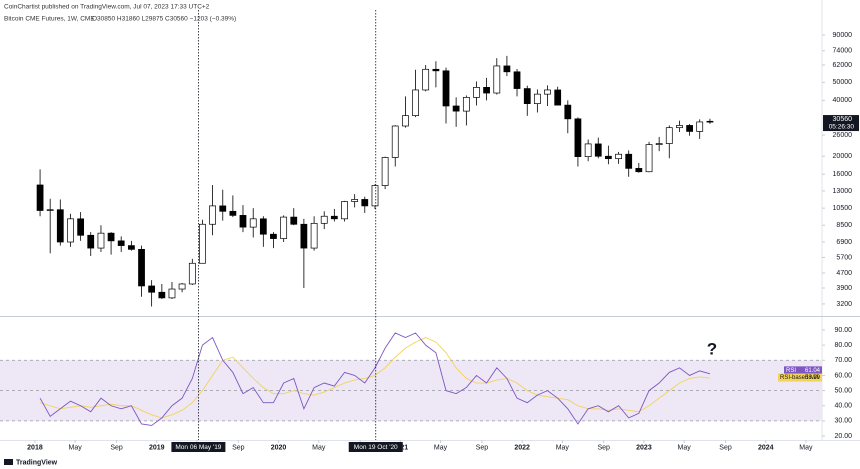  I want to click on marker-label-box, so click(198, 447).